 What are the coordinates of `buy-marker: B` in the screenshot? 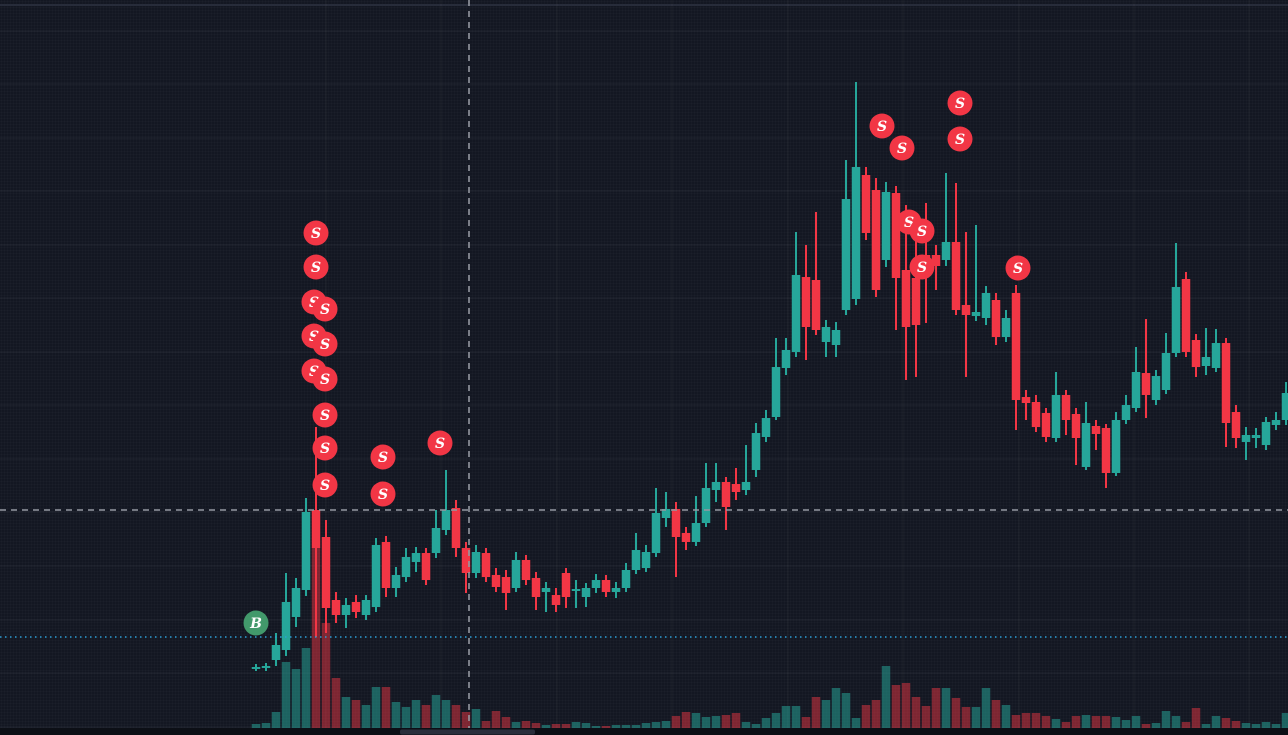 It's located at (256, 623).